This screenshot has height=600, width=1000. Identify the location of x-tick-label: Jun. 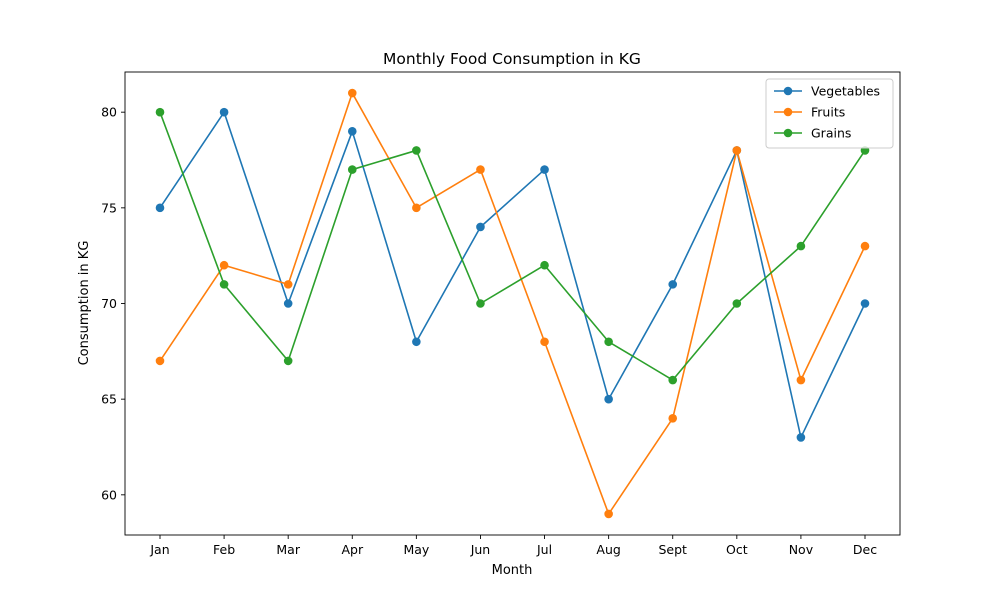
(480, 549).